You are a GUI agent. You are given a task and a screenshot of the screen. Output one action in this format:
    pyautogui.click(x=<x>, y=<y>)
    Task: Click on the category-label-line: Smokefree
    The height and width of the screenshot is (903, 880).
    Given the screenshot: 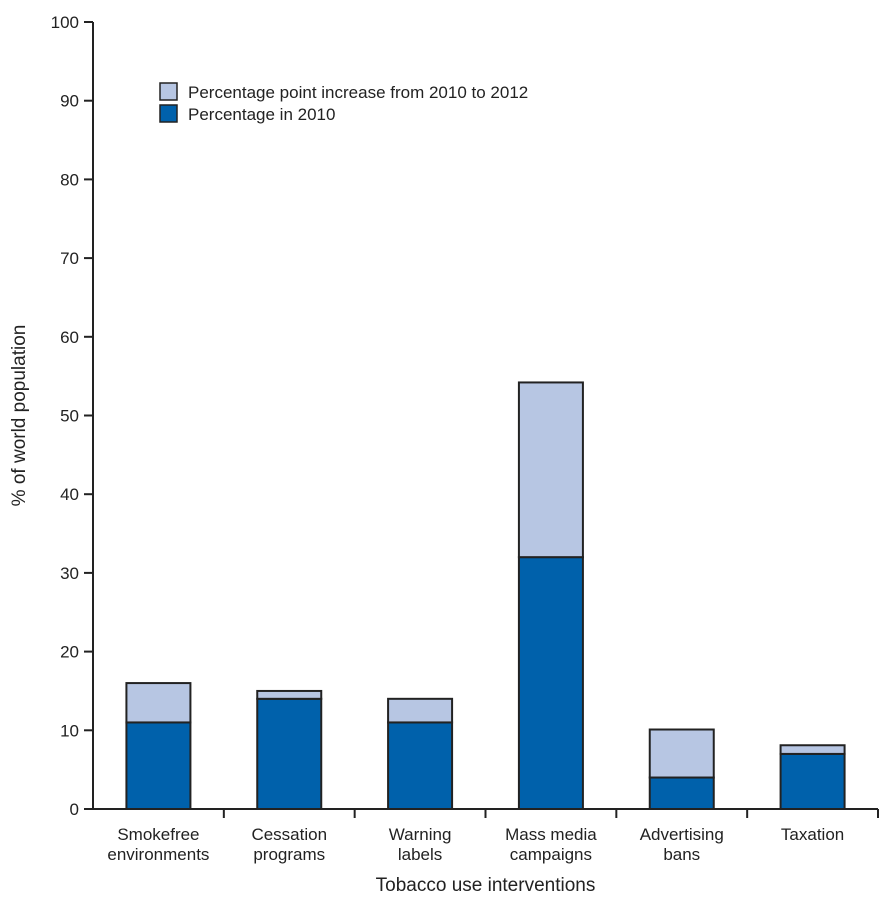 What is the action you would take?
    pyautogui.click(x=158, y=834)
    